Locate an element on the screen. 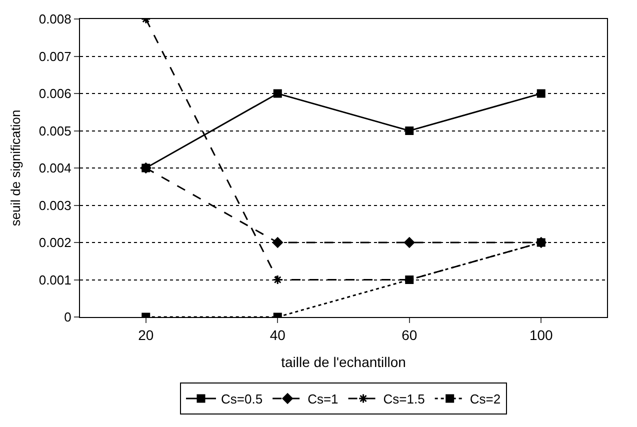 Image resolution: width=637 pixels, height=427 pixels. x-axis-title: taille de l'echantillon is located at coordinates (343, 362).